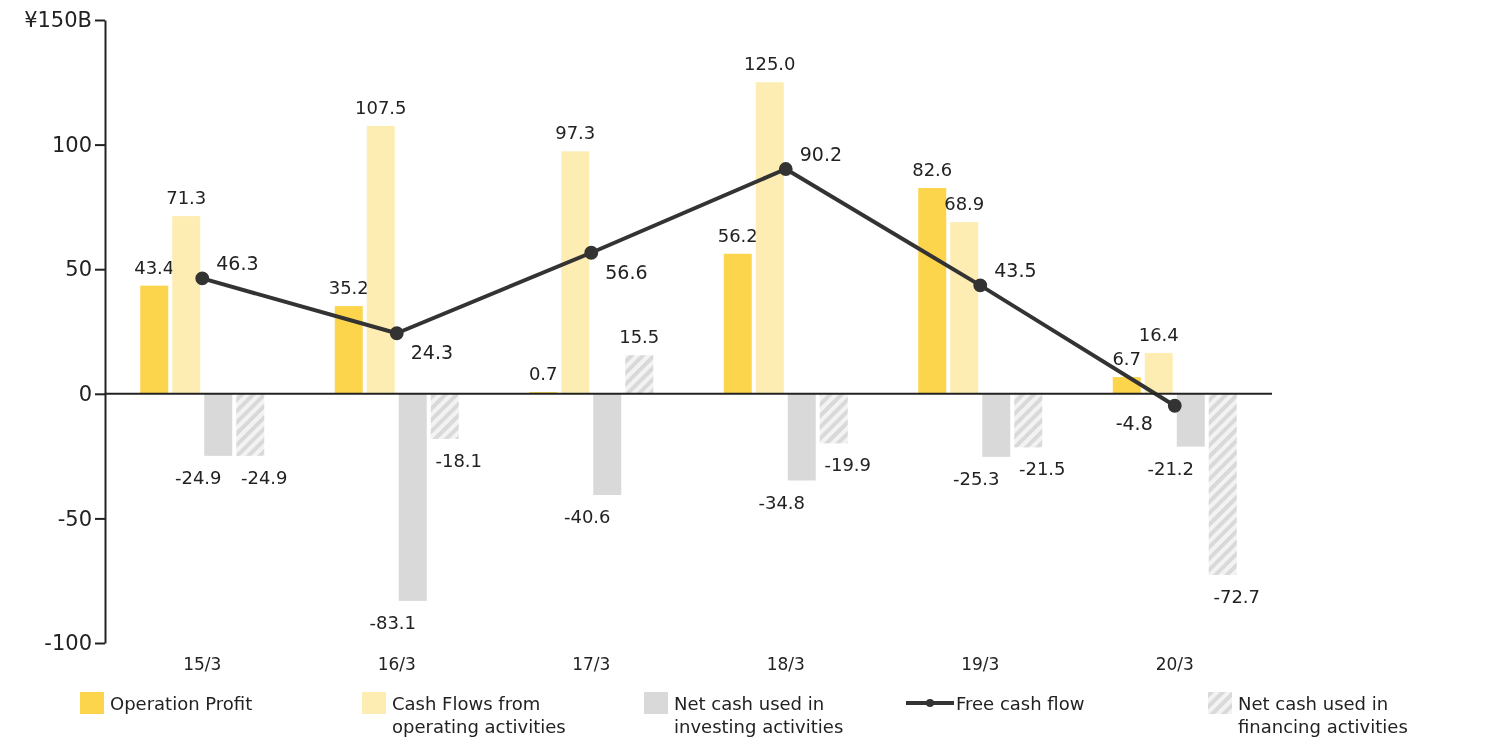 Image resolution: width=1490 pixels, height=740 pixels. I want to click on data-label: 56.2, so click(737, 235).